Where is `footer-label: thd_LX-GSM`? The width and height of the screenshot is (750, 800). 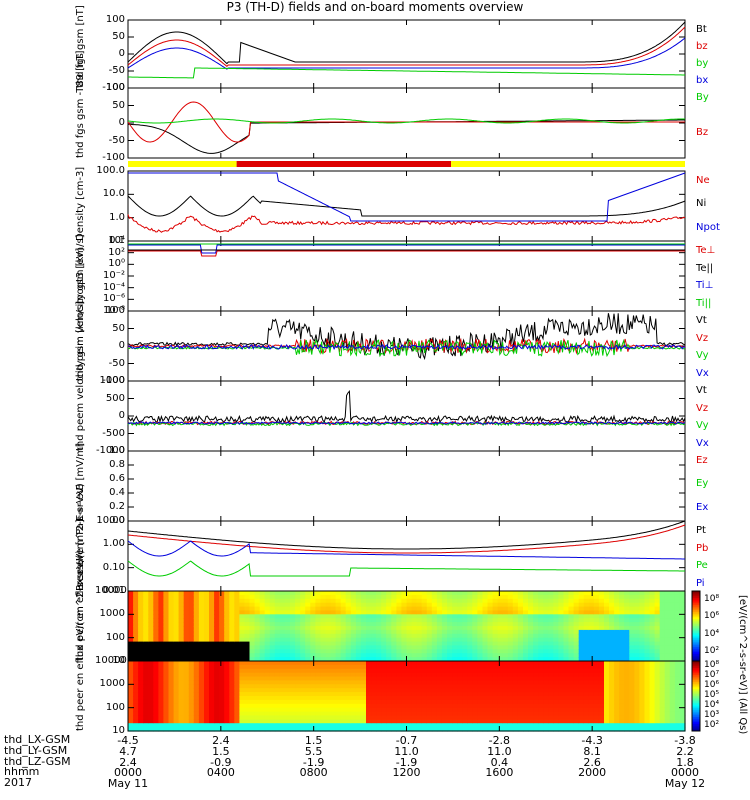 footer-label: thd_LX-GSM is located at coordinates (37, 739).